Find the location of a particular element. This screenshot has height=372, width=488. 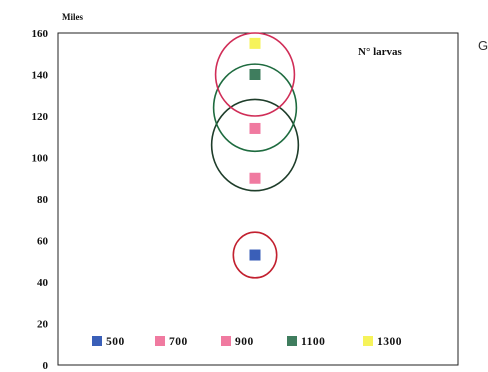

edge-text: G is located at coordinates (483, 45).